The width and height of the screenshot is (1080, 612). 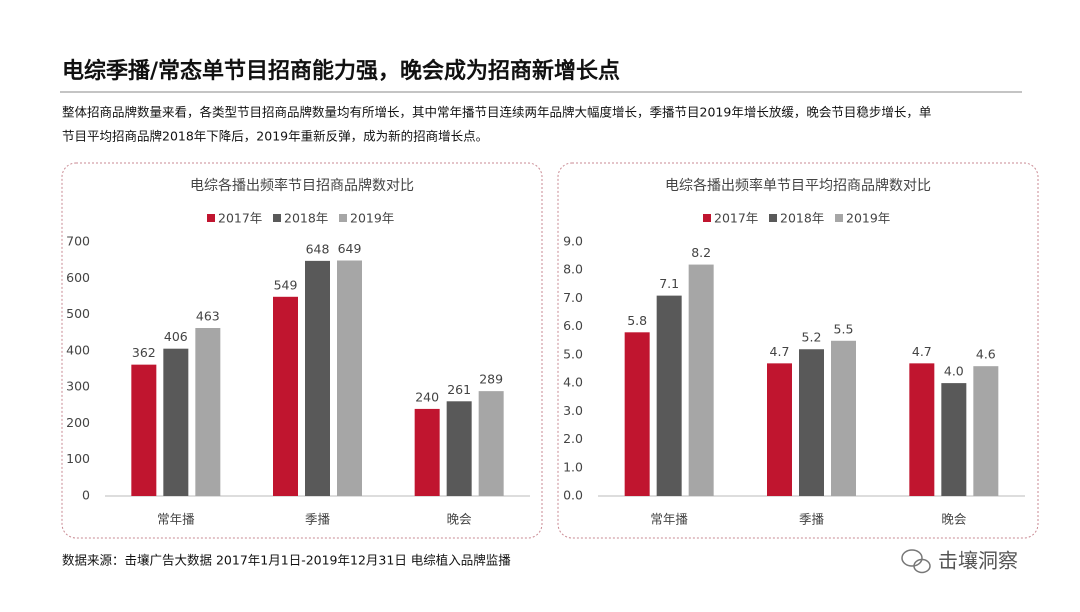 What do you see at coordinates (78, 313) in the screenshot?
I see `y-tick-label: 500` at bounding box center [78, 313].